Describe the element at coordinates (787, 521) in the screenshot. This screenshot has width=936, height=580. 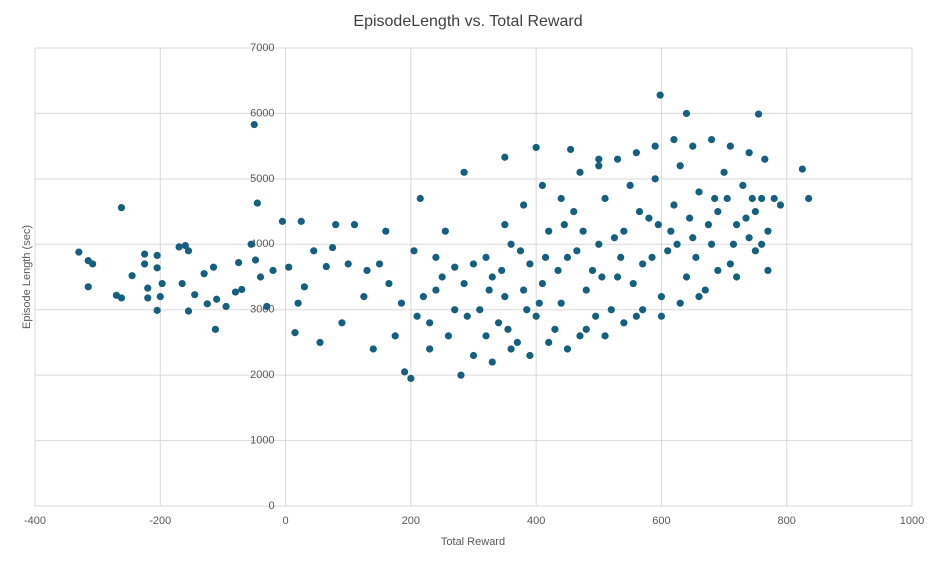
I see `x-tick-label: 800` at that location.